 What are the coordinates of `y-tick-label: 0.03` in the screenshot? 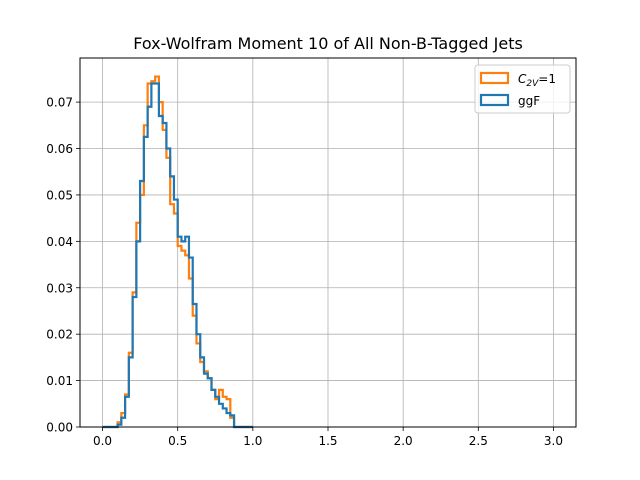 It's located at (59, 288).